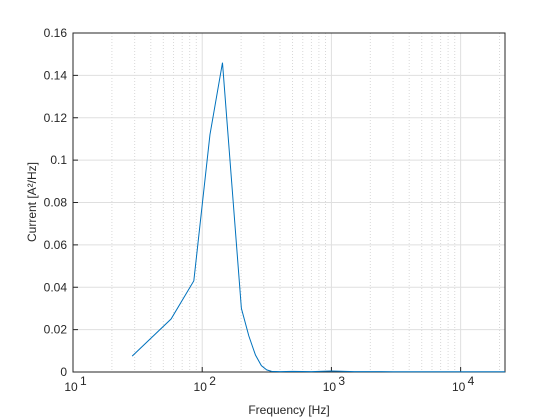 Image resolution: width=560 pixels, height=420 pixels. Describe the element at coordinates (56, 203) in the screenshot. I see `y-tick-label: 0.08` at that location.